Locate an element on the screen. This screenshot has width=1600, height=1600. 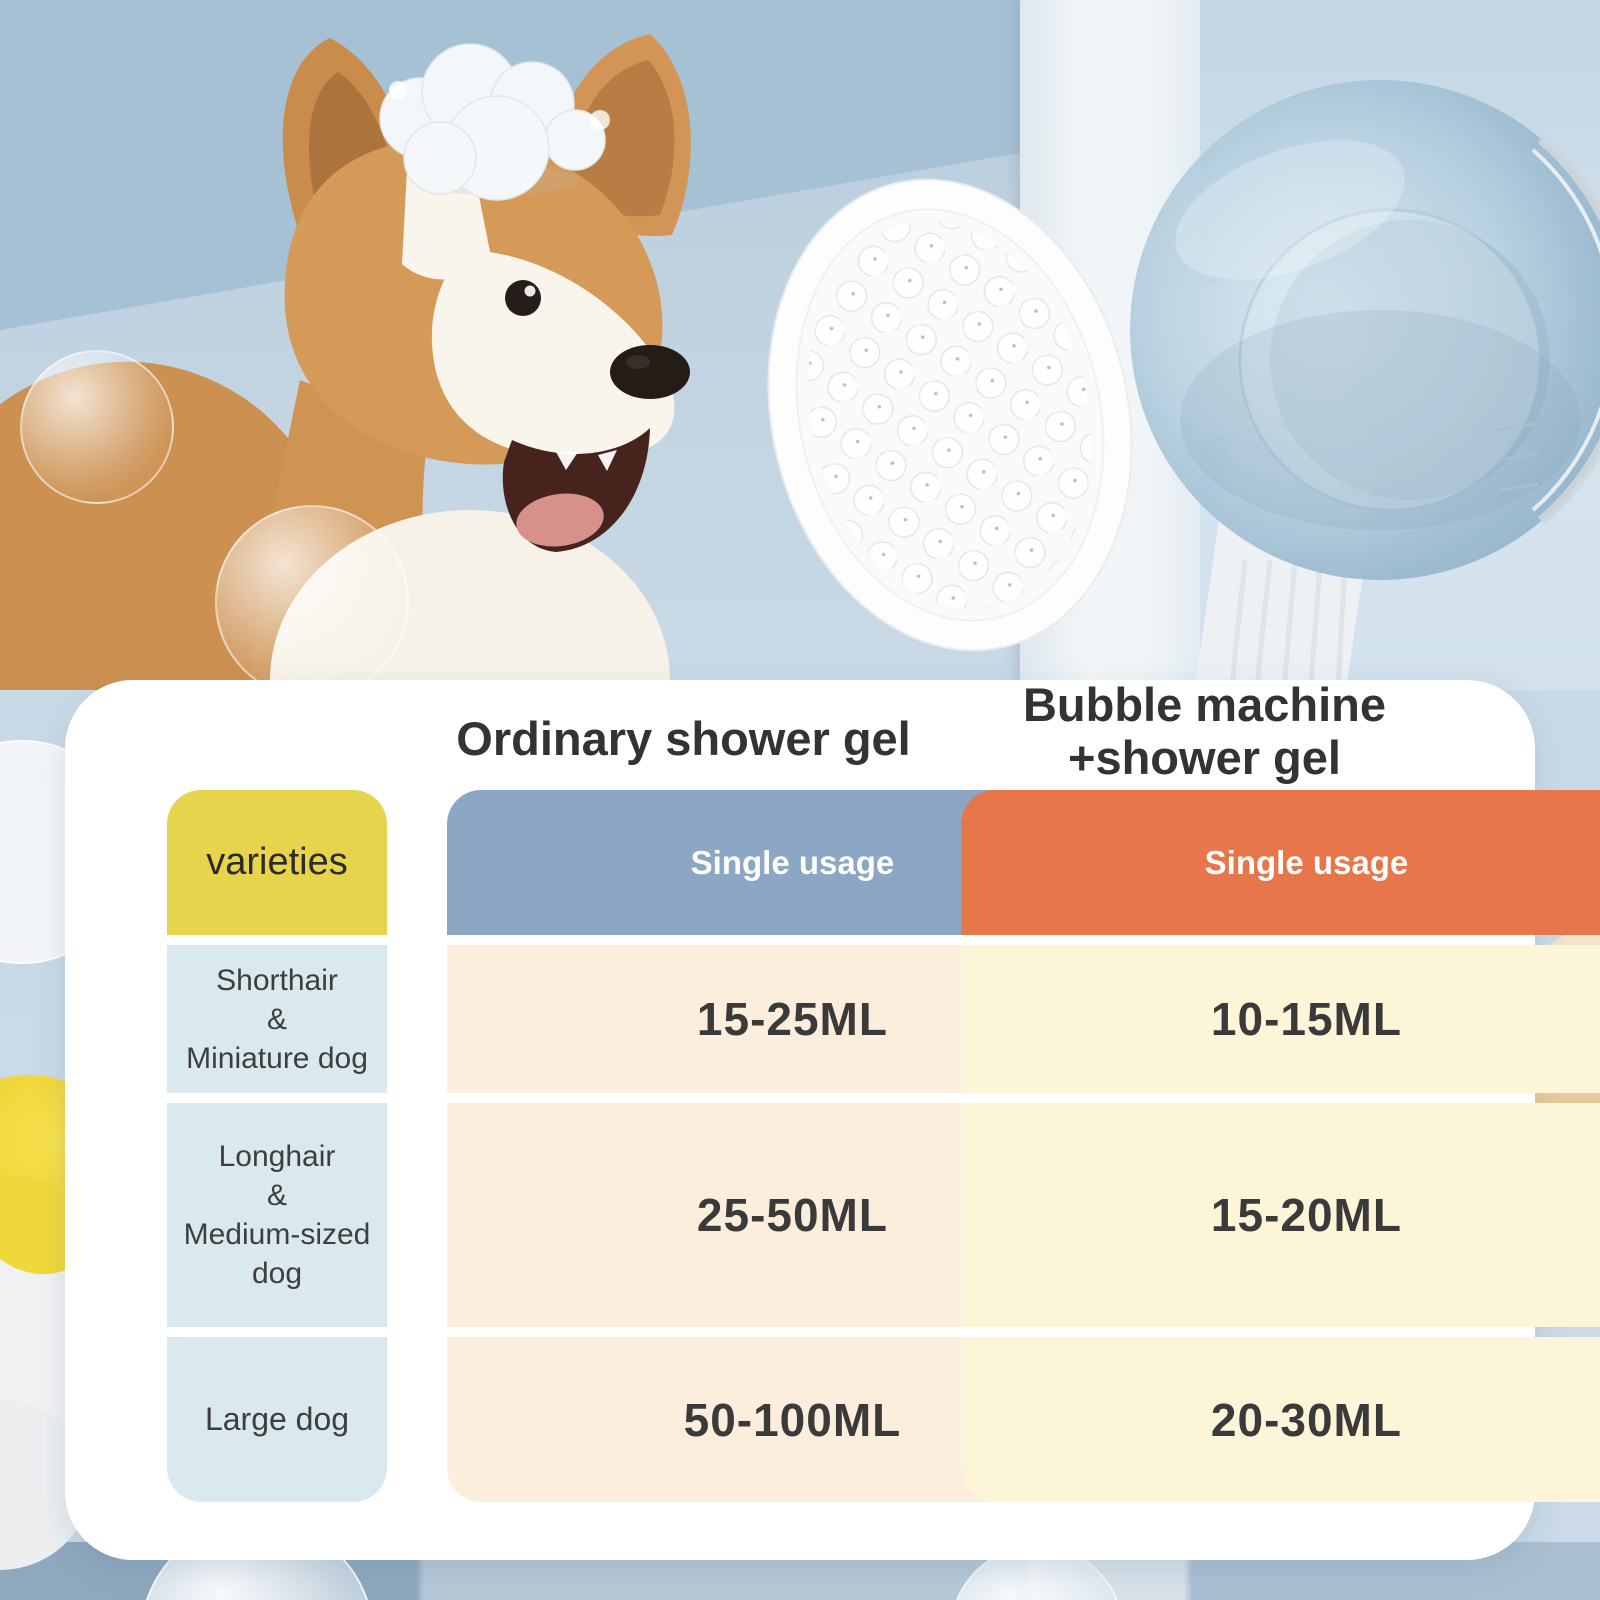
single-usage-value: 25-50ML is located at coordinates (792, 1215).